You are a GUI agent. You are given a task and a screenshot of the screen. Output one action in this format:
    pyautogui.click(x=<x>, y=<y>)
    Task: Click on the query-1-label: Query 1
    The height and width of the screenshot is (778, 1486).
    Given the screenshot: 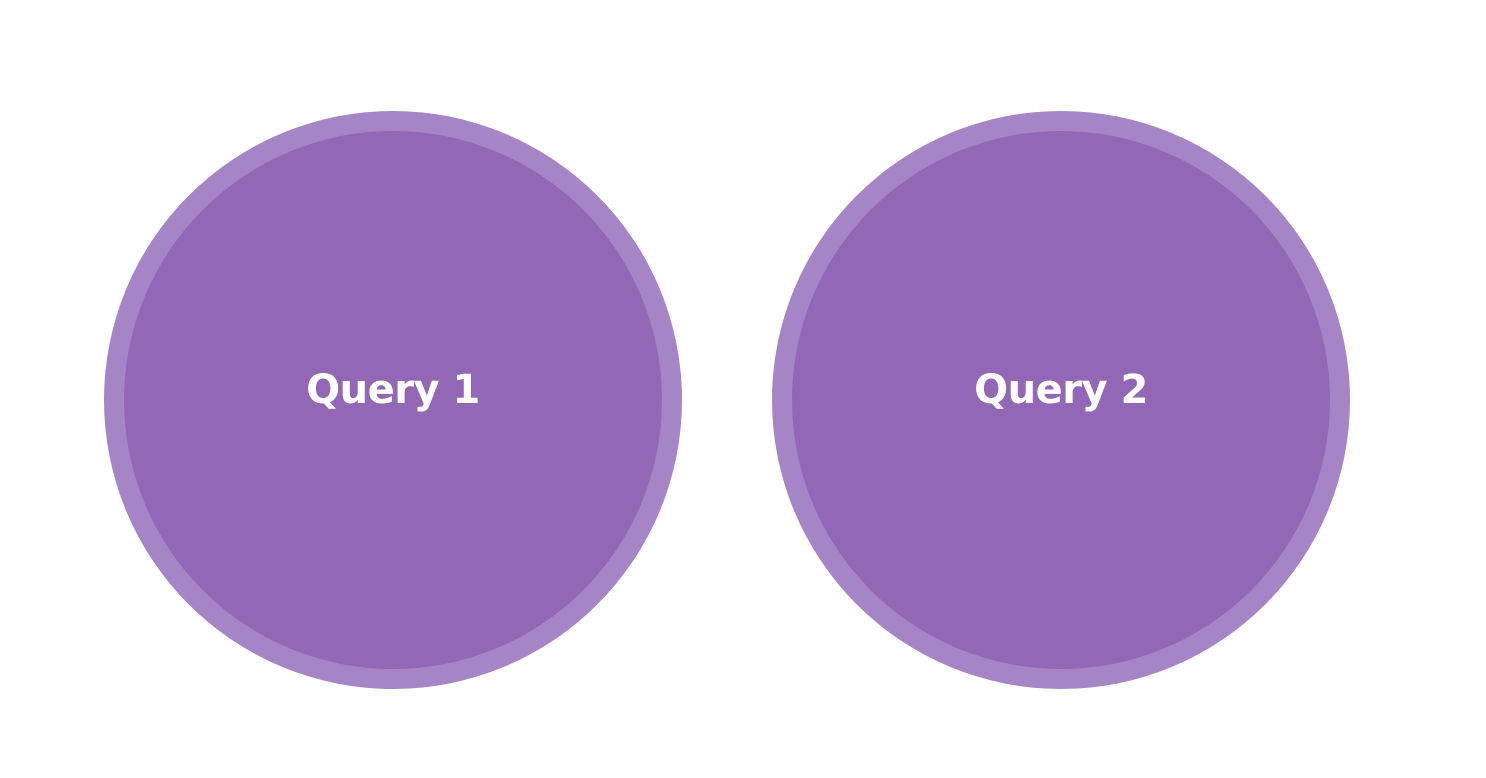 What is the action you would take?
    pyautogui.click(x=393, y=390)
    